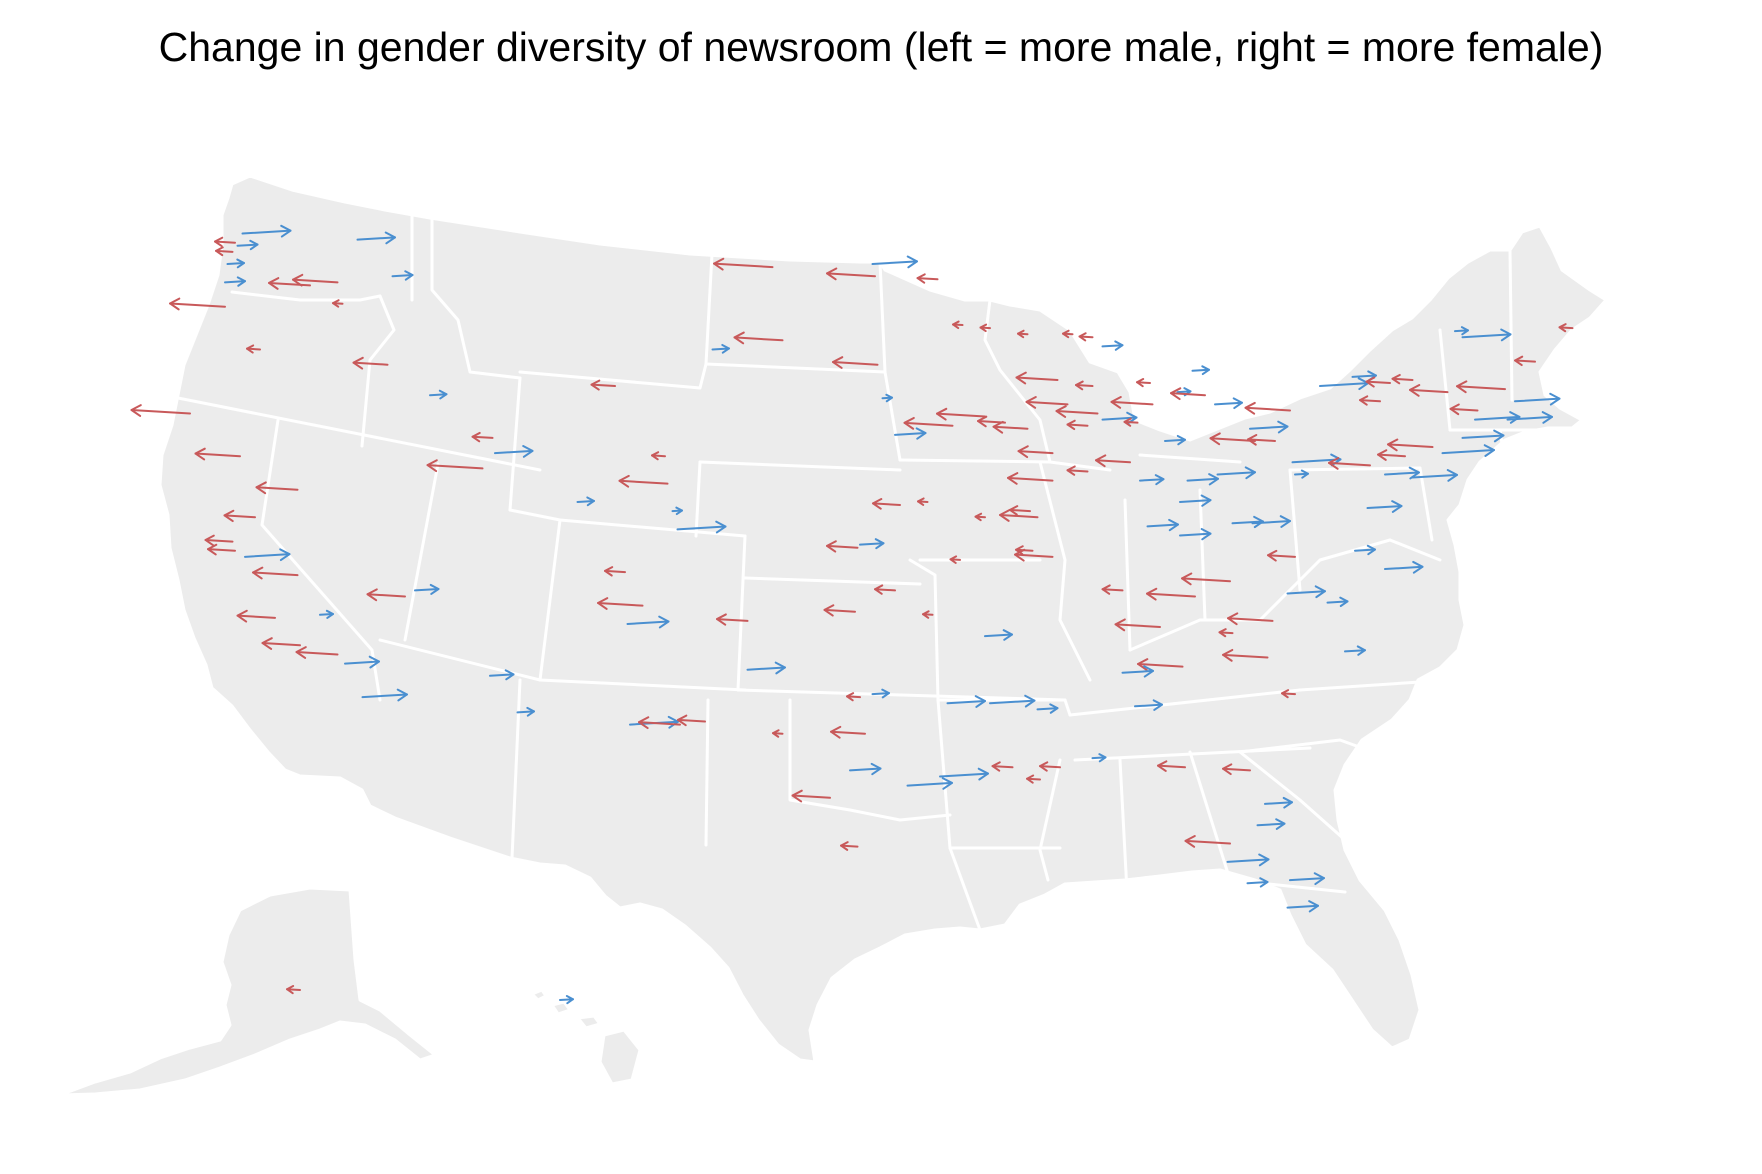  I want to click on border-ne-ks, so click(832, 581).